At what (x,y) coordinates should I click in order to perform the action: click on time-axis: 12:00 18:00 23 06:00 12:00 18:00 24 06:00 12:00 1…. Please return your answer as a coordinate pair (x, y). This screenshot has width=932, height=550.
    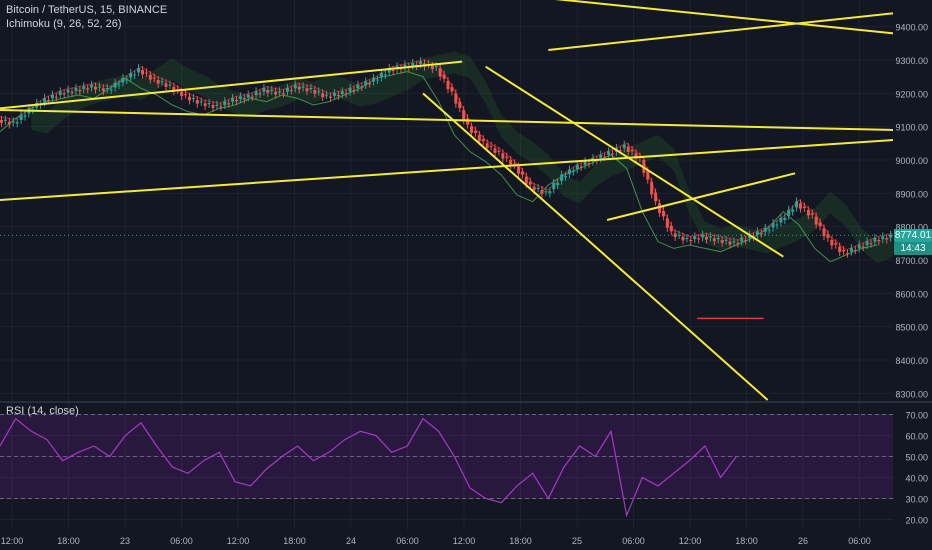
    Looking at the image, I should click on (466, 540).